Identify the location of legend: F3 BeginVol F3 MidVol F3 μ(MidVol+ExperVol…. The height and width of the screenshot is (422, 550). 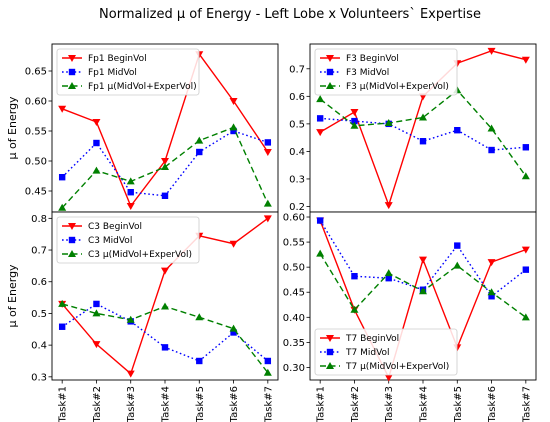
(386, 72).